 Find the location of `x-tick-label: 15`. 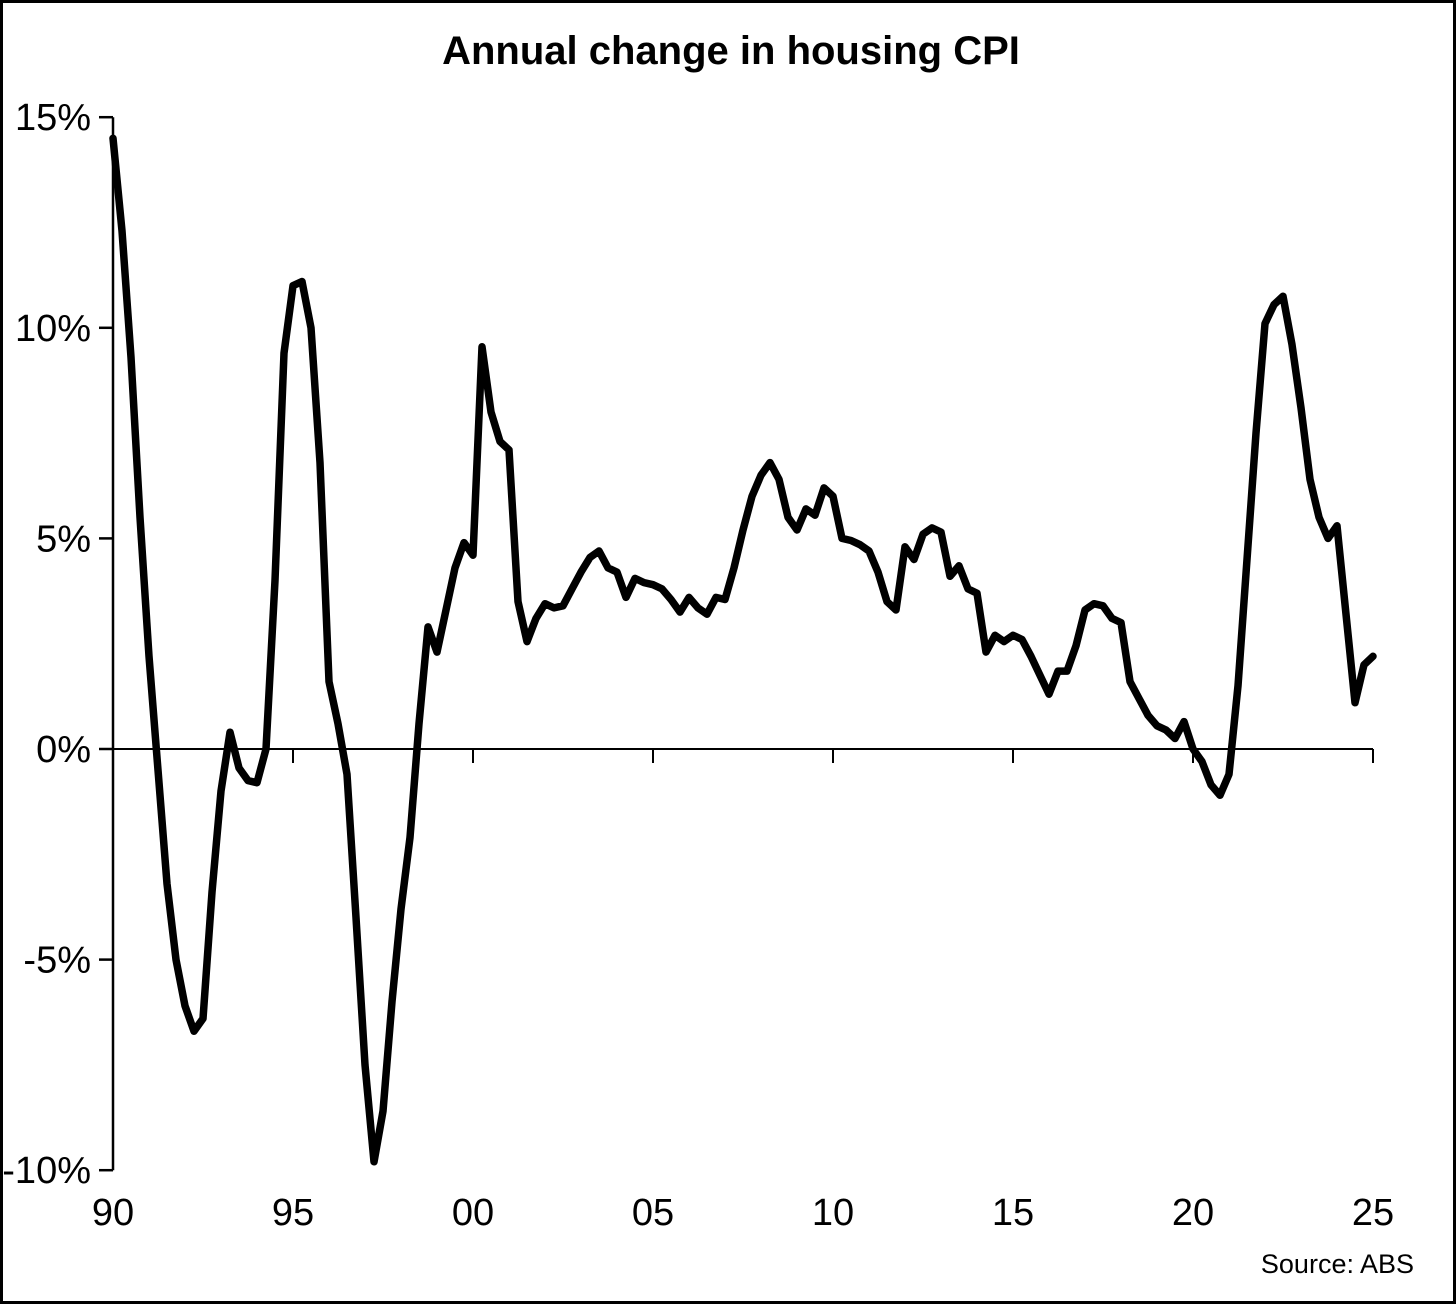

x-tick-label: 15 is located at coordinates (1013, 1213).